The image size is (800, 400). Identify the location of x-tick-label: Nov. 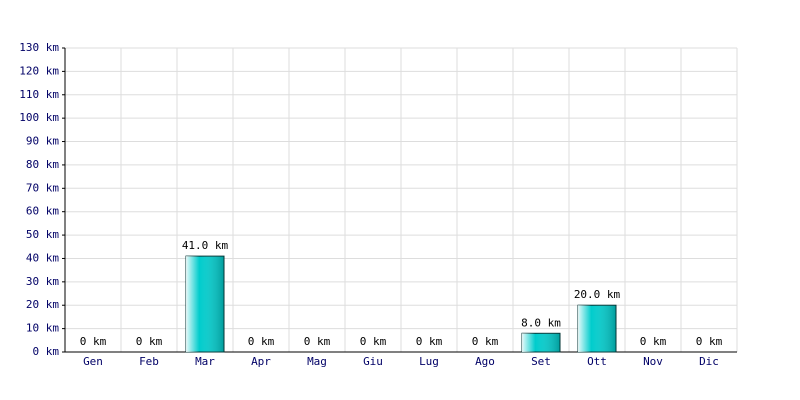
(653, 361).